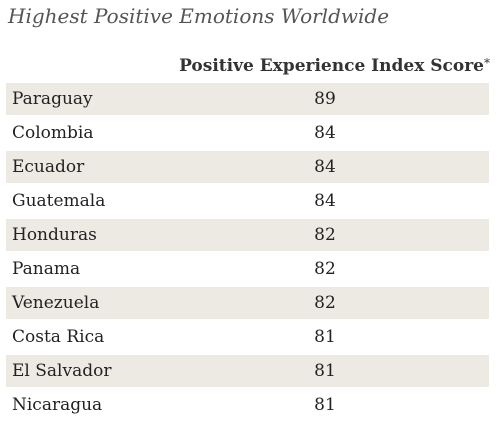 The height and width of the screenshot is (433, 500). What do you see at coordinates (54, 235) in the screenshot?
I see `country-name: Honduras` at bounding box center [54, 235].